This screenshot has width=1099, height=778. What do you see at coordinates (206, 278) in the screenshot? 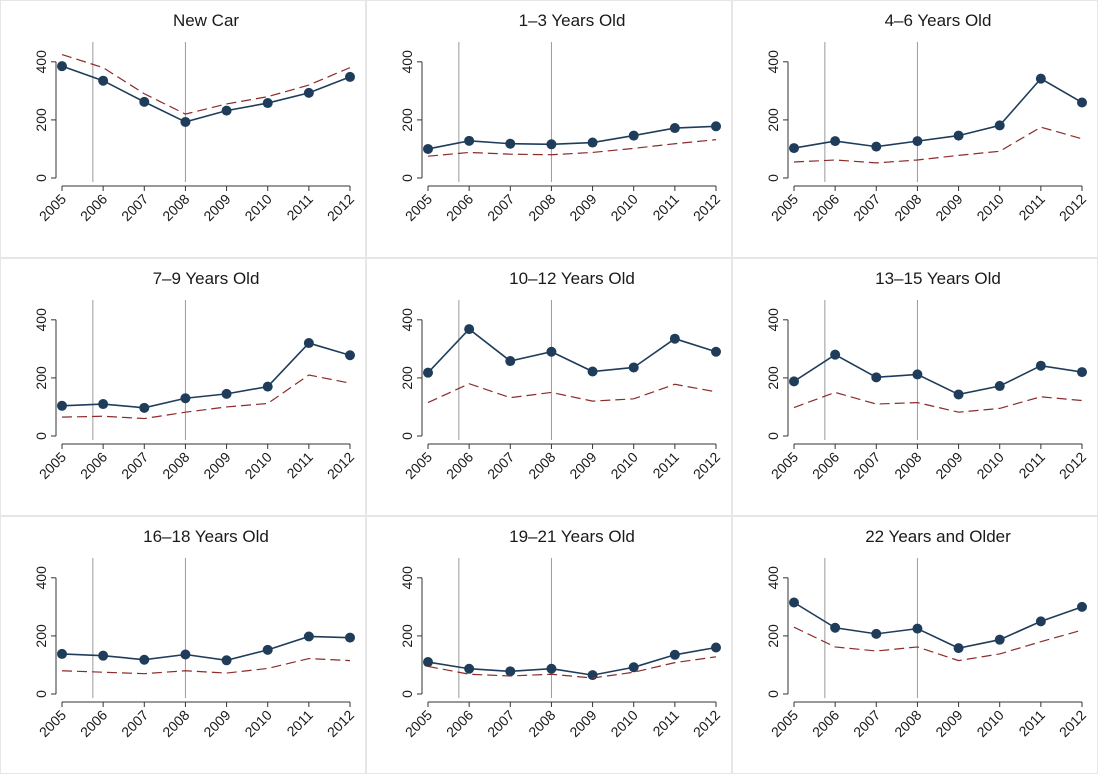
I see `panel-title: 7–9 Years Old` at bounding box center [206, 278].